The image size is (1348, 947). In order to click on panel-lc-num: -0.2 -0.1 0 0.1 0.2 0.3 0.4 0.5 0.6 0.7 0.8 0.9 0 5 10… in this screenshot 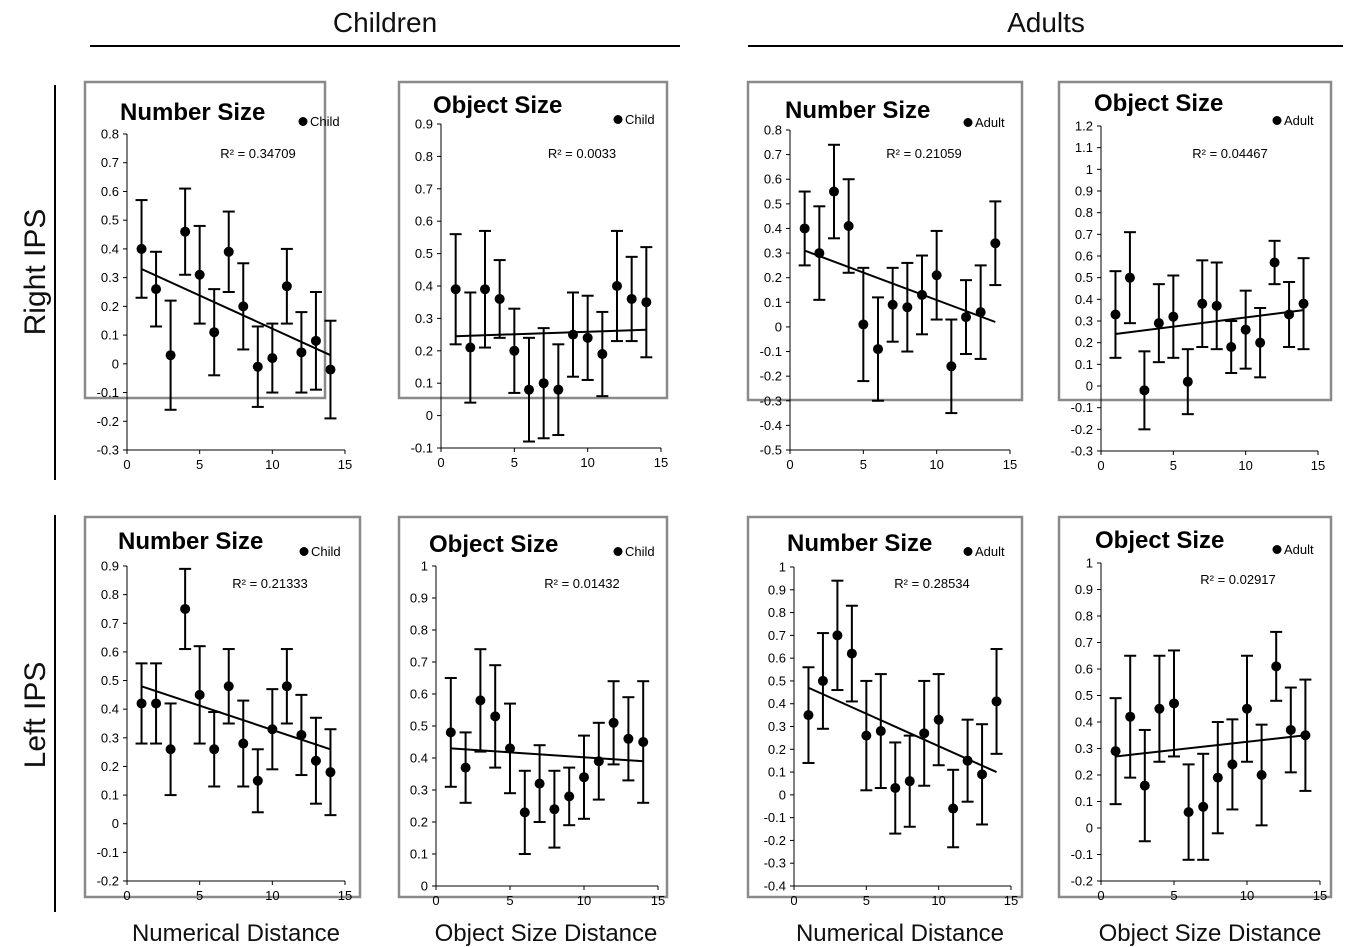, I will do `click(222, 709)`.